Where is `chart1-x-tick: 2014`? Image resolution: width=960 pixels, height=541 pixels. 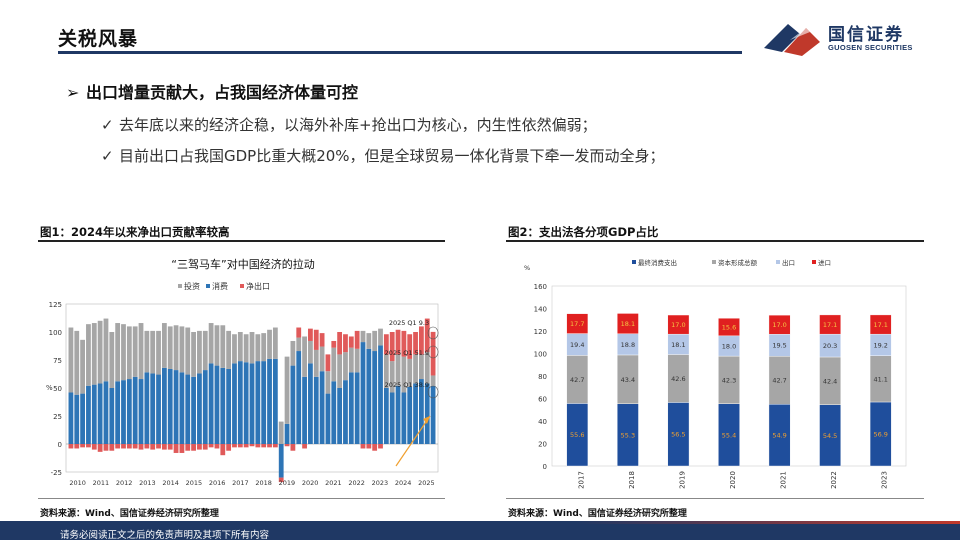 chart1-x-tick: 2014 is located at coordinates (170, 483).